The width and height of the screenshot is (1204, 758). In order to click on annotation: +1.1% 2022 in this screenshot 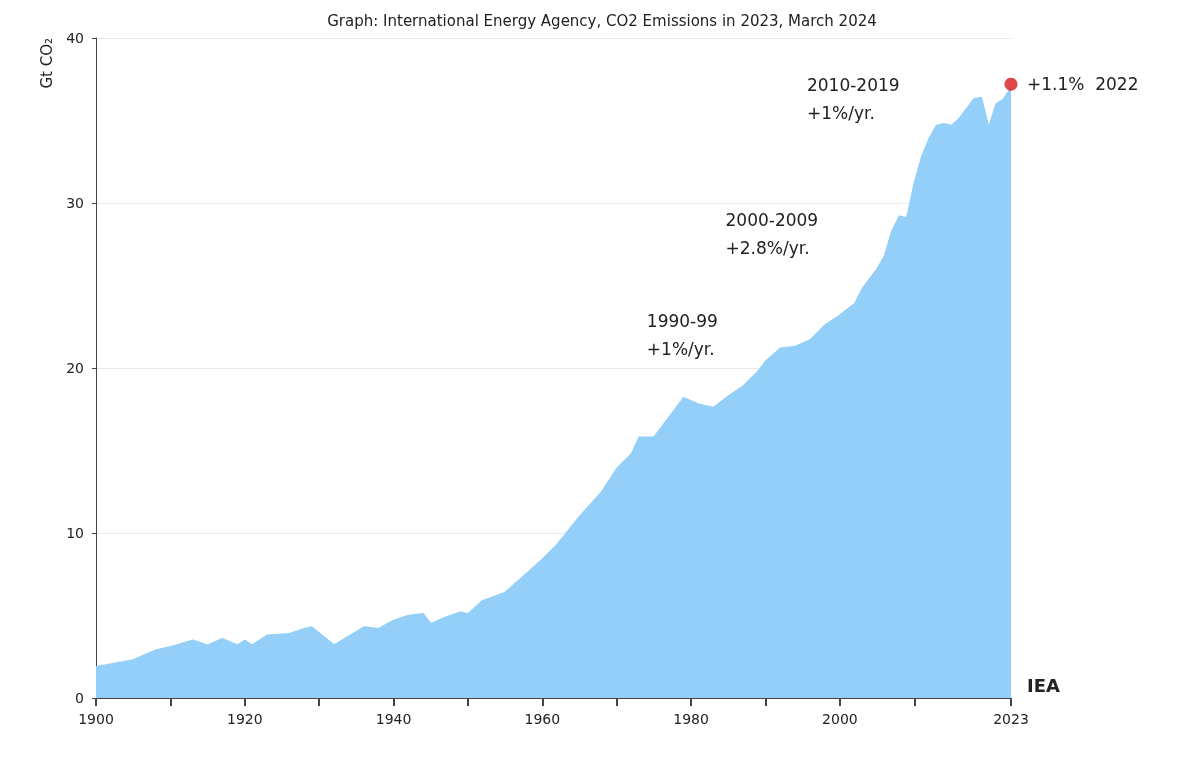, I will do `click(1083, 84)`.